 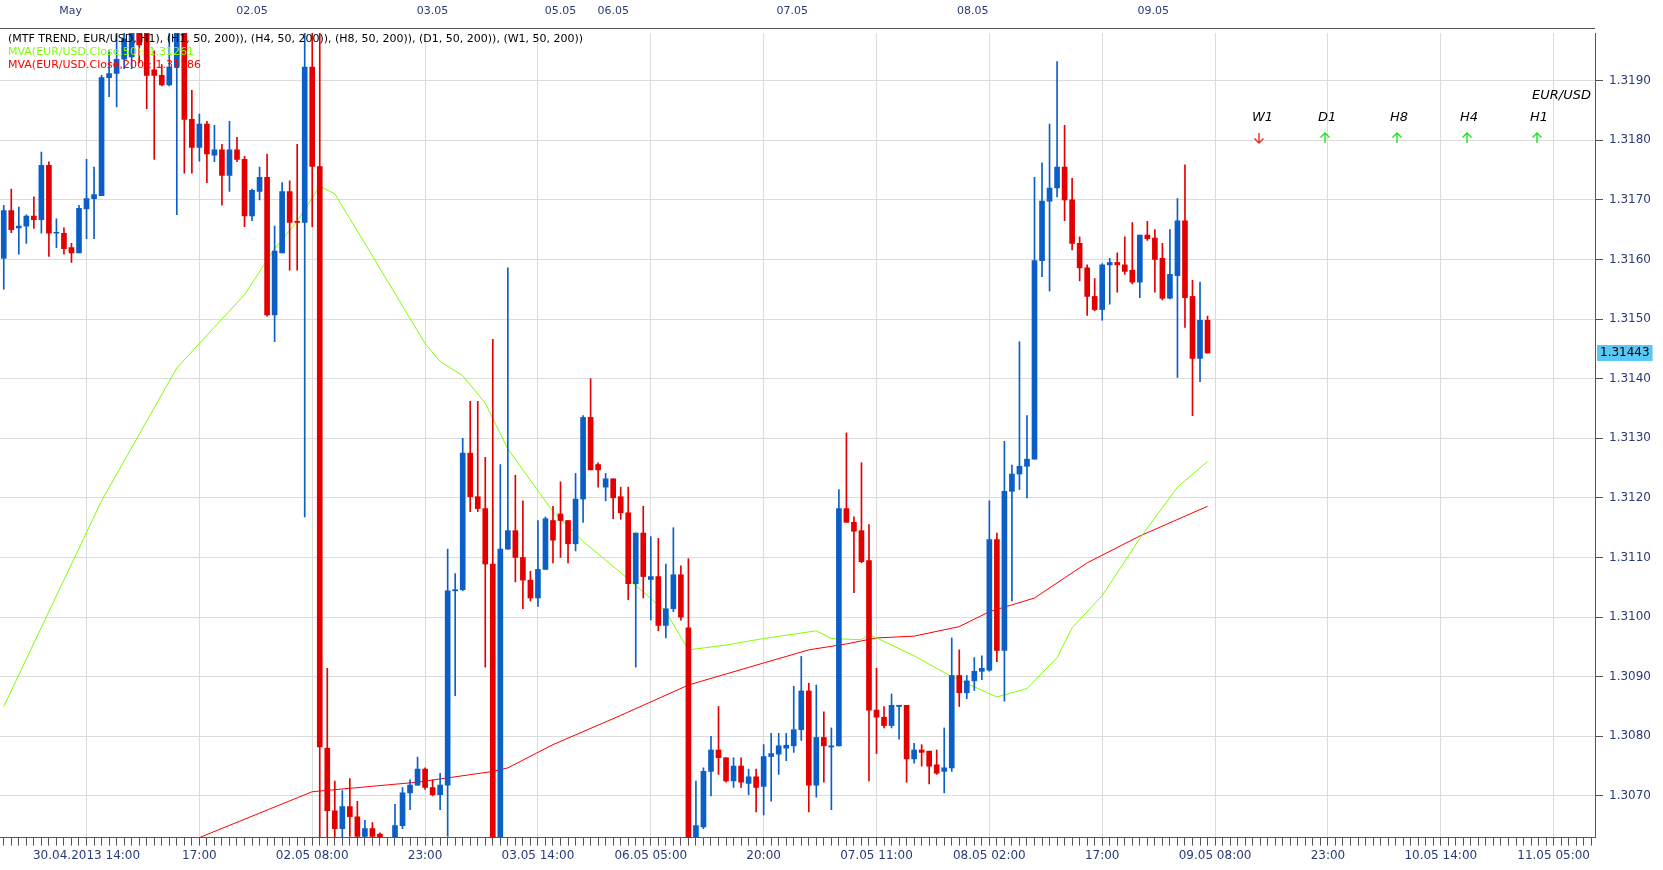 What do you see at coordinates (1630, 735) in the screenshot?
I see `y-tick-label: 1.3080` at bounding box center [1630, 735].